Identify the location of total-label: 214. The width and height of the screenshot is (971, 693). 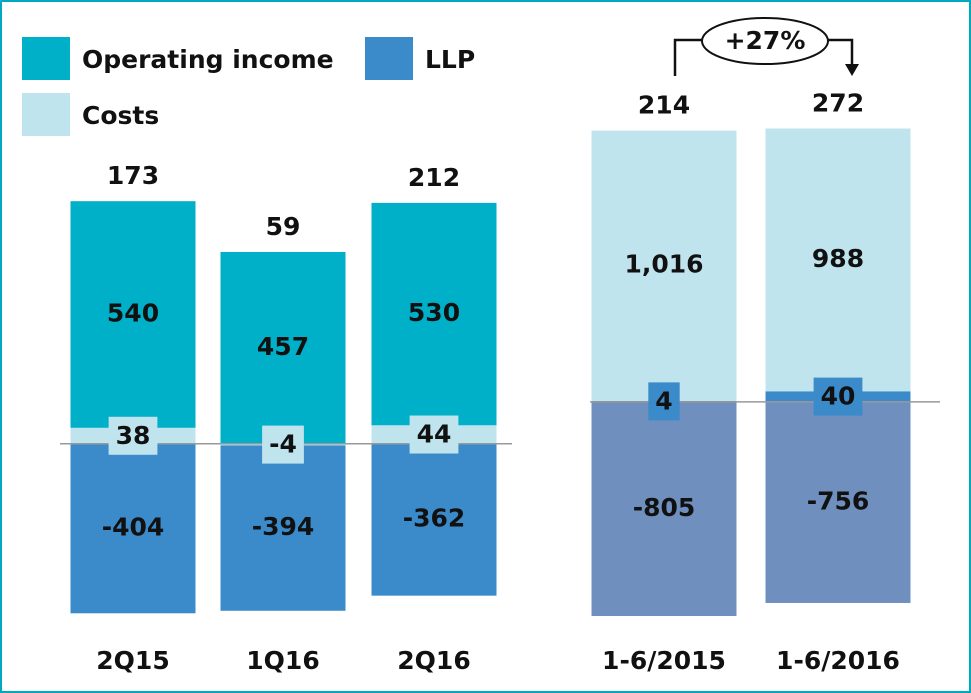
(664, 105).